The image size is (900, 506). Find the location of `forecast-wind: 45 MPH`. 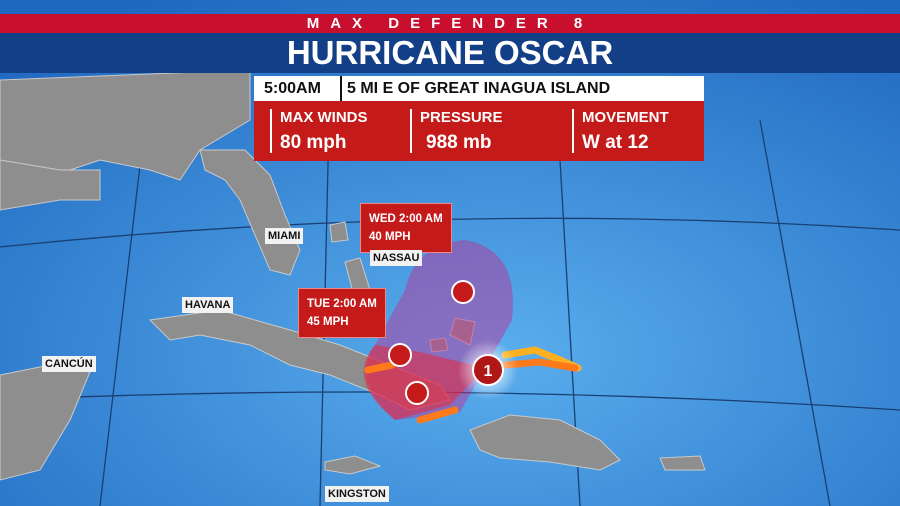

forecast-wind: 45 MPH is located at coordinates (328, 322).